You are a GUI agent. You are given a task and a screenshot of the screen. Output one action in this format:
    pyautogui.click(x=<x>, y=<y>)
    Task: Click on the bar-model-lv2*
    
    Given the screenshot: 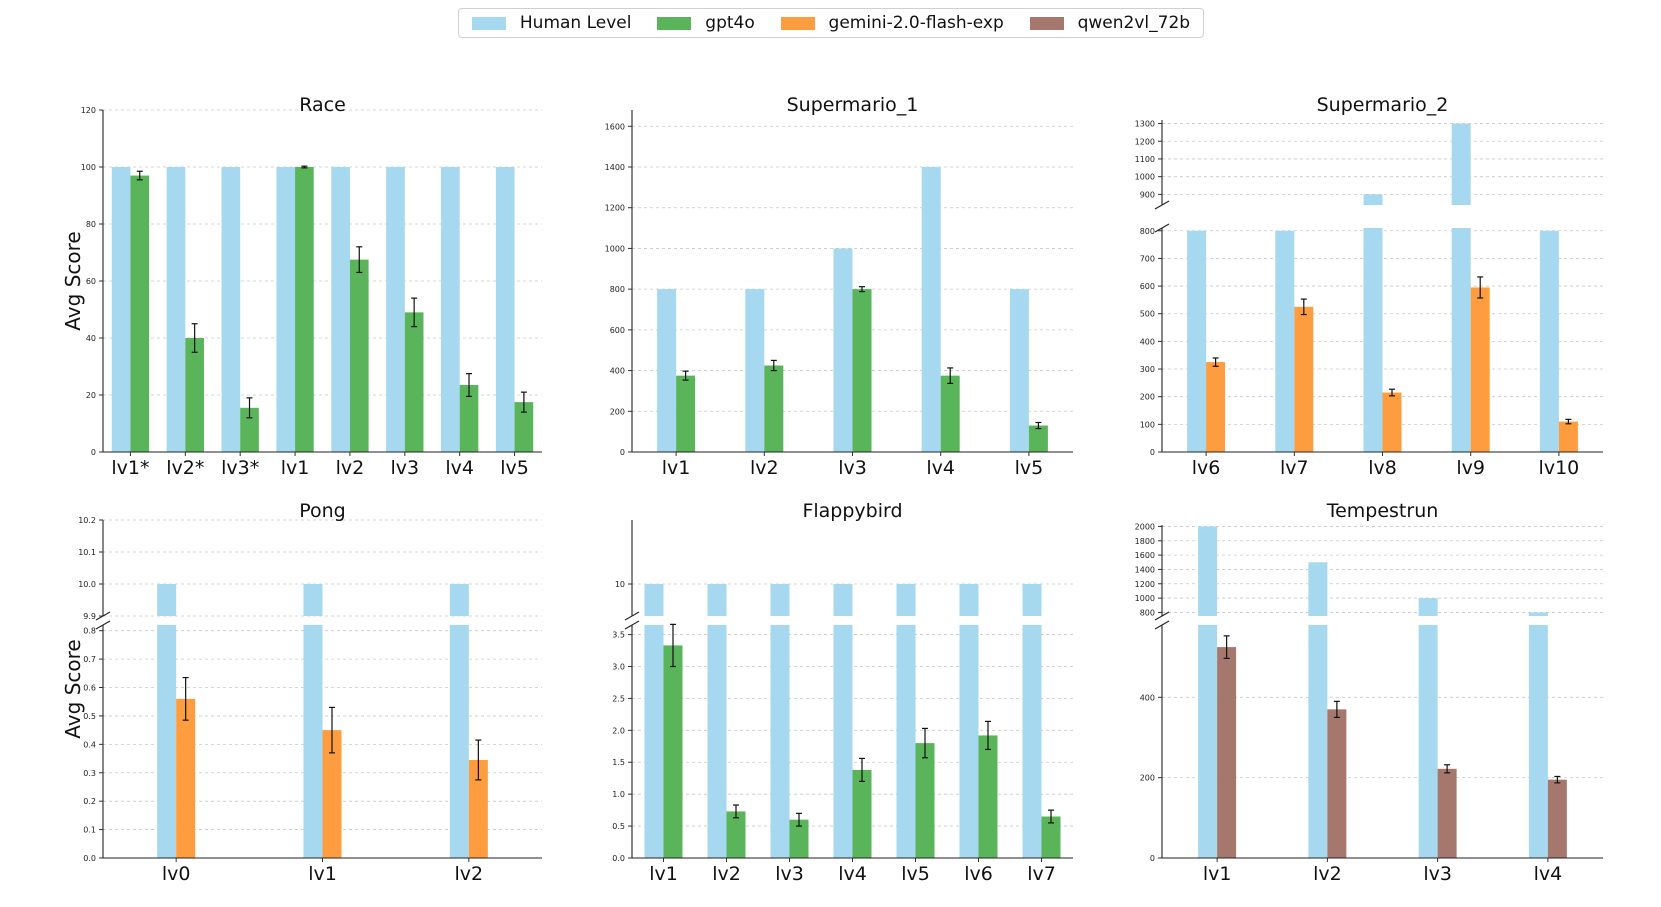 What is the action you would take?
    pyautogui.click(x=194, y=395)
    